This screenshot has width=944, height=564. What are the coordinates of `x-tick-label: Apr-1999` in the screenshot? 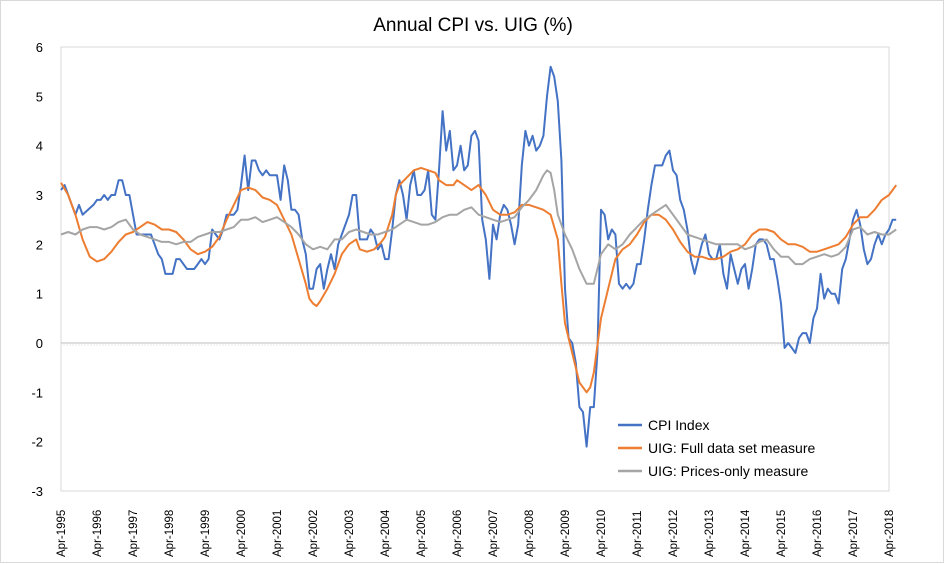 It's located at (206, 533).